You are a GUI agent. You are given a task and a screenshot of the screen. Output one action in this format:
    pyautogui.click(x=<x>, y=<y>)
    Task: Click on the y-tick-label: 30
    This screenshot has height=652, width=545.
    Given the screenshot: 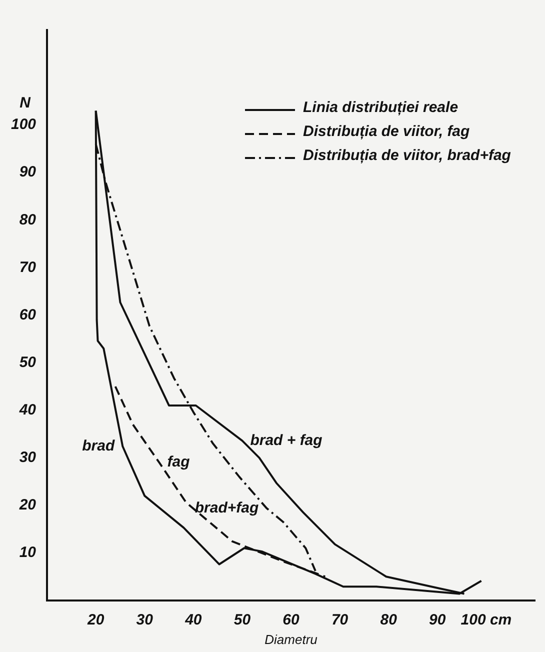 What is the action you would take?
    pyautogui.click(x=28, y=457)
    